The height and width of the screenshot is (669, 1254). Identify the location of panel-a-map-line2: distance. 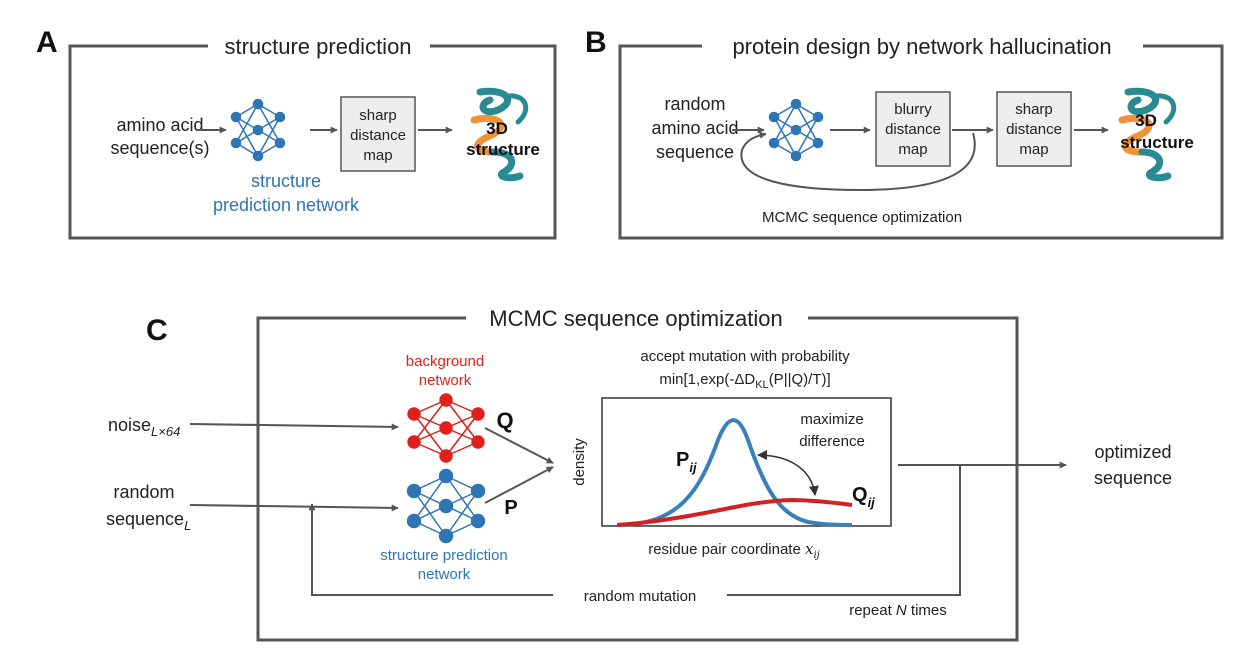
(378, 135).